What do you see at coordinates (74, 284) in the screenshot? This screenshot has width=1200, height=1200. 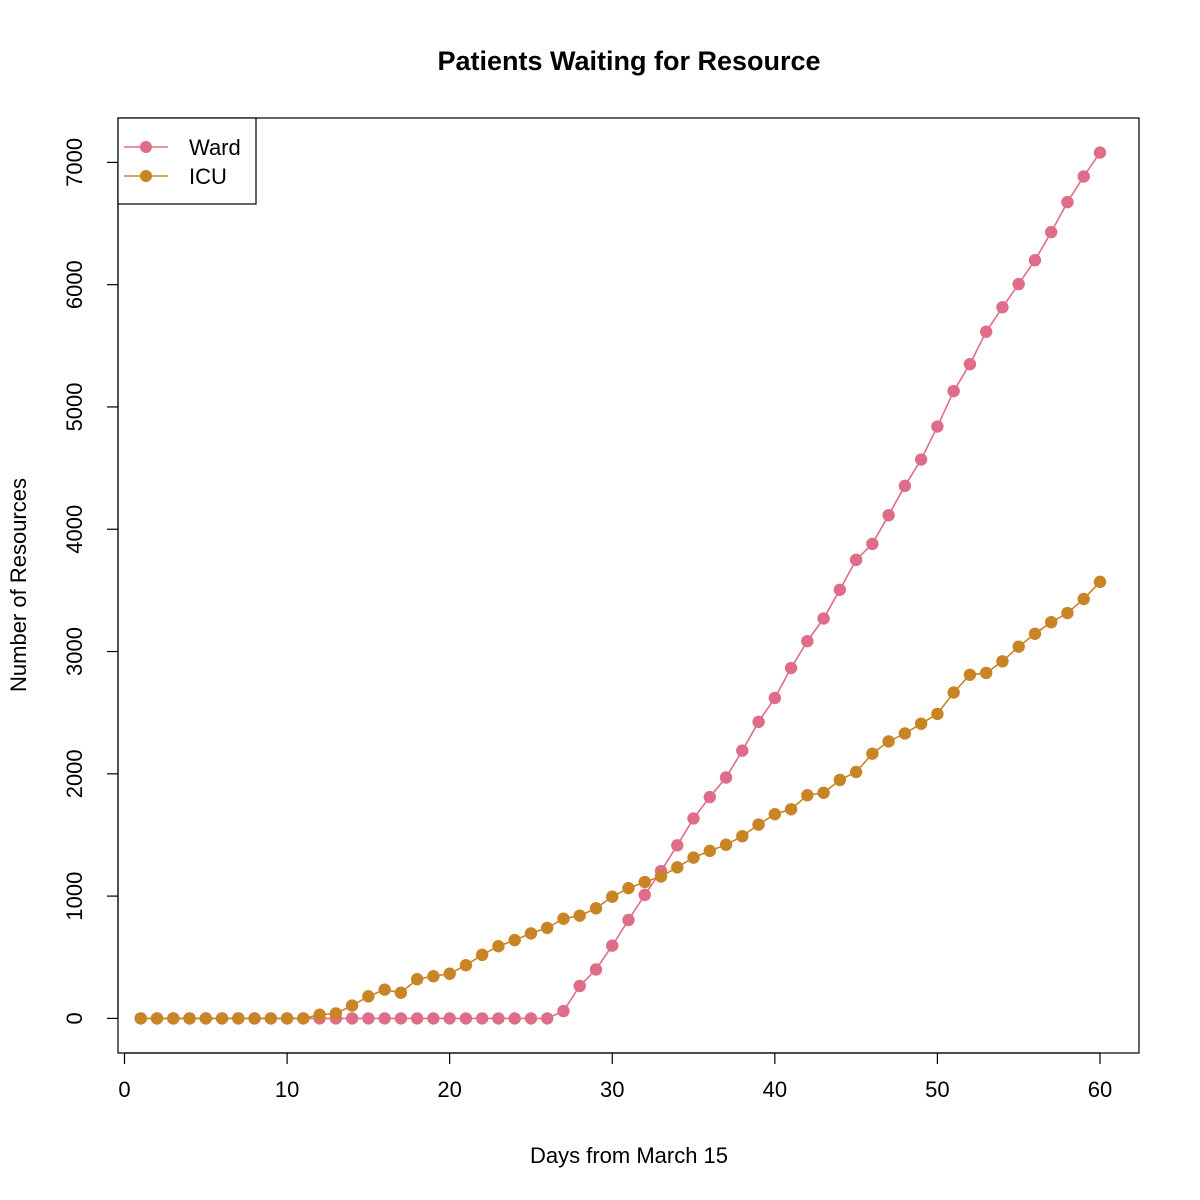 I see `y-tick-label: 6000` at bounding box center [74, 284].